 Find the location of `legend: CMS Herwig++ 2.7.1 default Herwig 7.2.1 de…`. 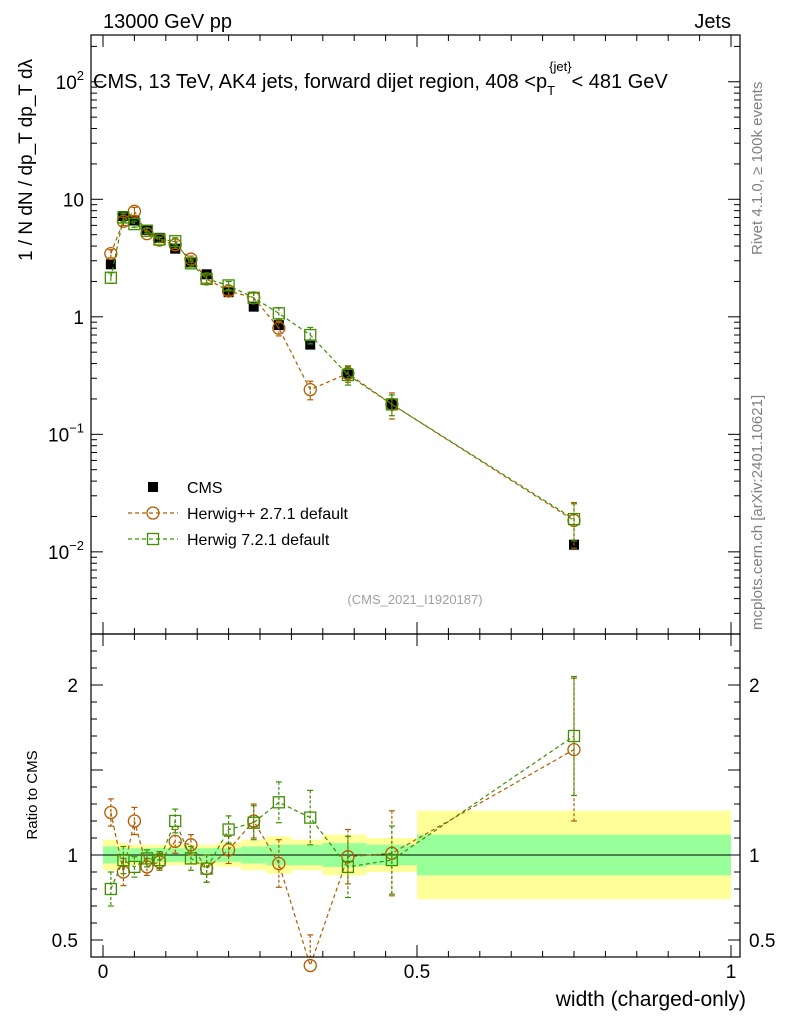

legend: CMS Herwig++ 2.7.1 default Herwig 7.2.1 de… is located at coordinates (238, 514).